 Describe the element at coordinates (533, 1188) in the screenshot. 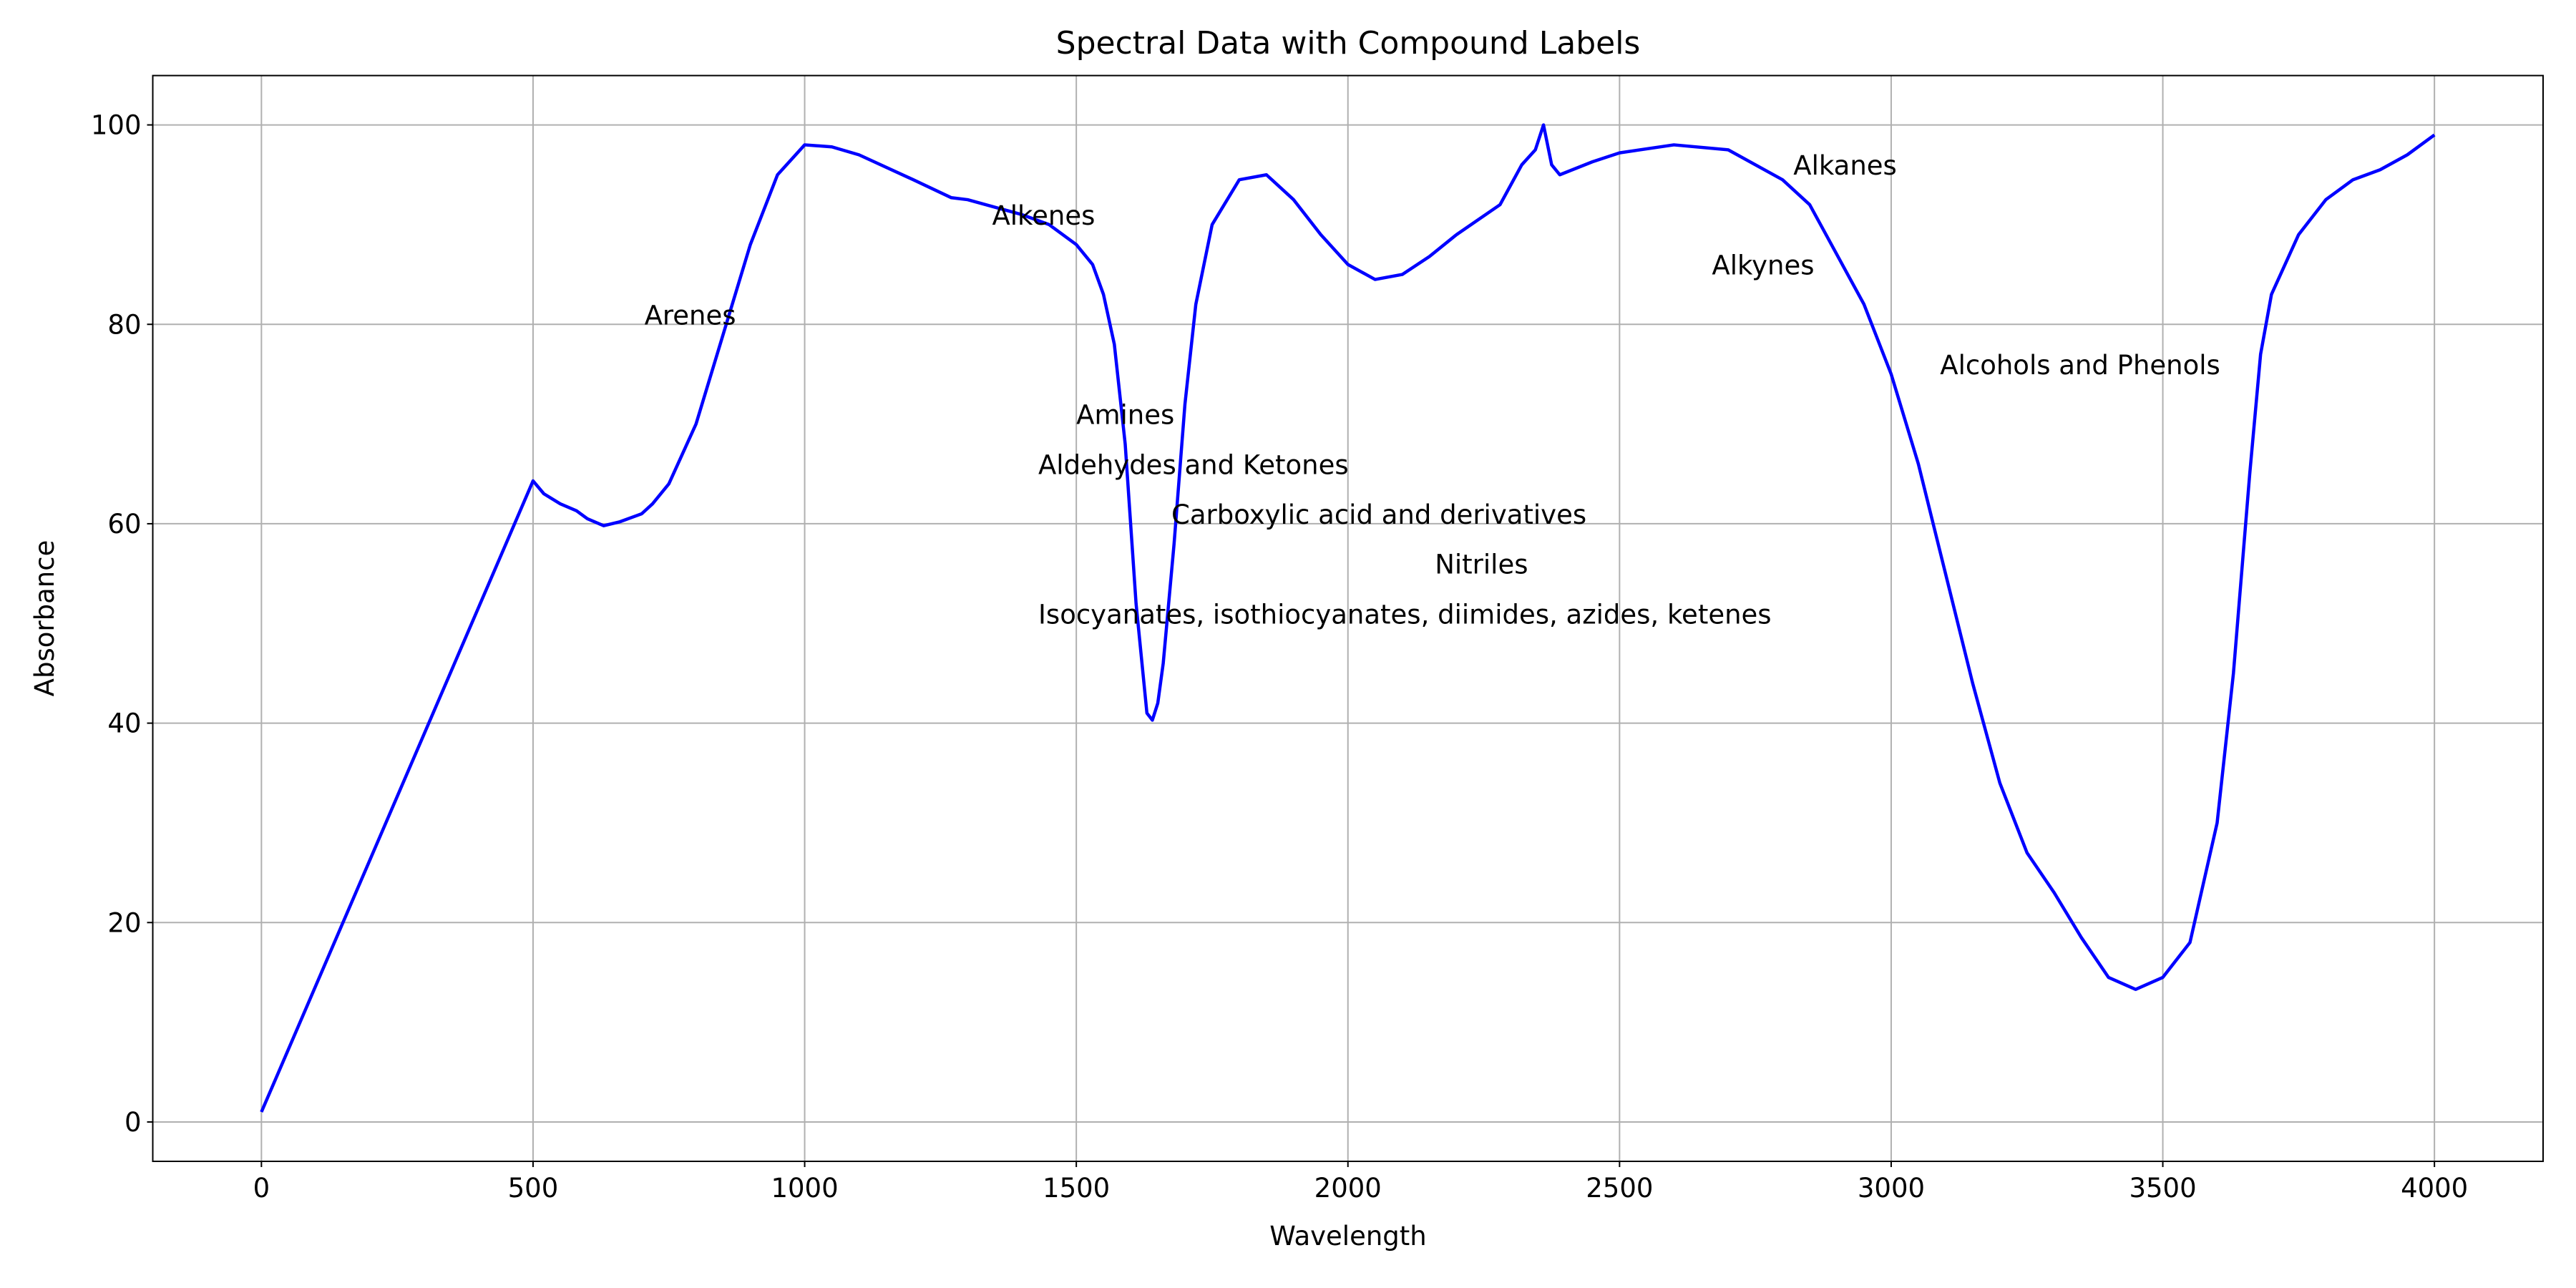

I see `x-tick-label: 500` at that location.